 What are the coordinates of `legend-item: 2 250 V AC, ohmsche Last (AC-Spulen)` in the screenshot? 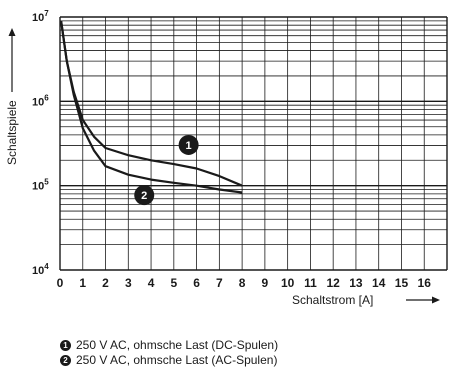 It's located at (169, 360).